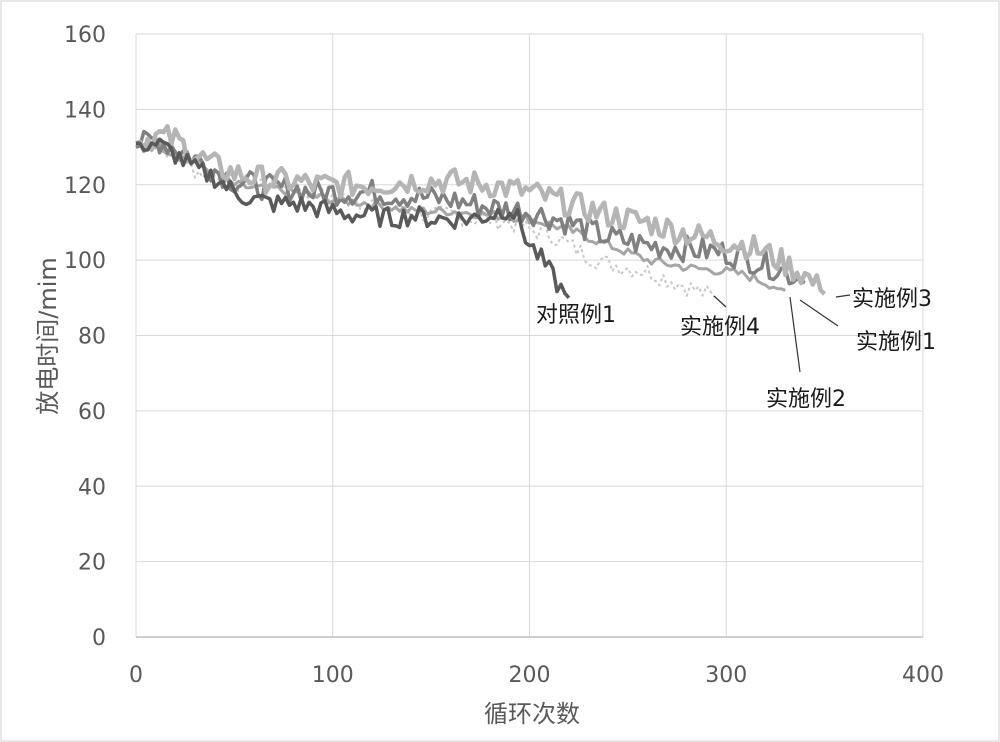 The image size is (1000, 742). What do you see at coordinates (136, 675) in the screenshot?
I see `x-tick-label: 0` at bounding box center [136, 675].